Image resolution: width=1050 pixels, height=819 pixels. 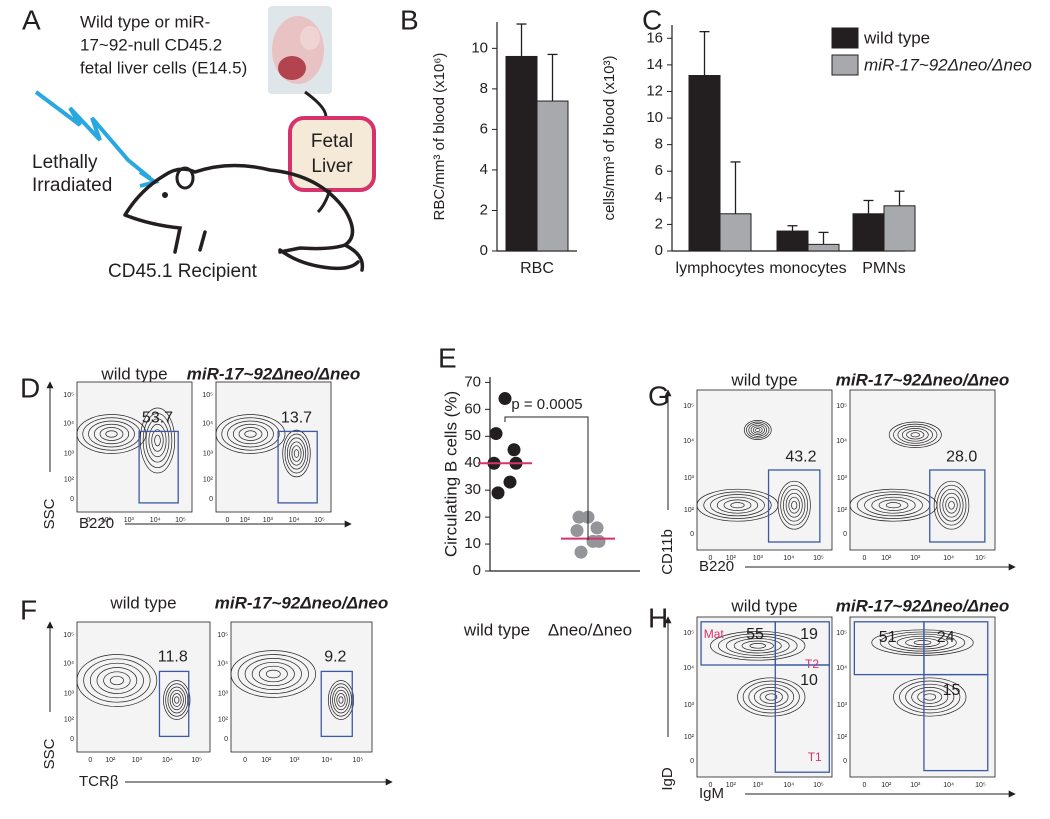 What do you see at coordinates (809, 634) in the screenshot?
I see `gate-value: 19` at bounding box center [809, 634].